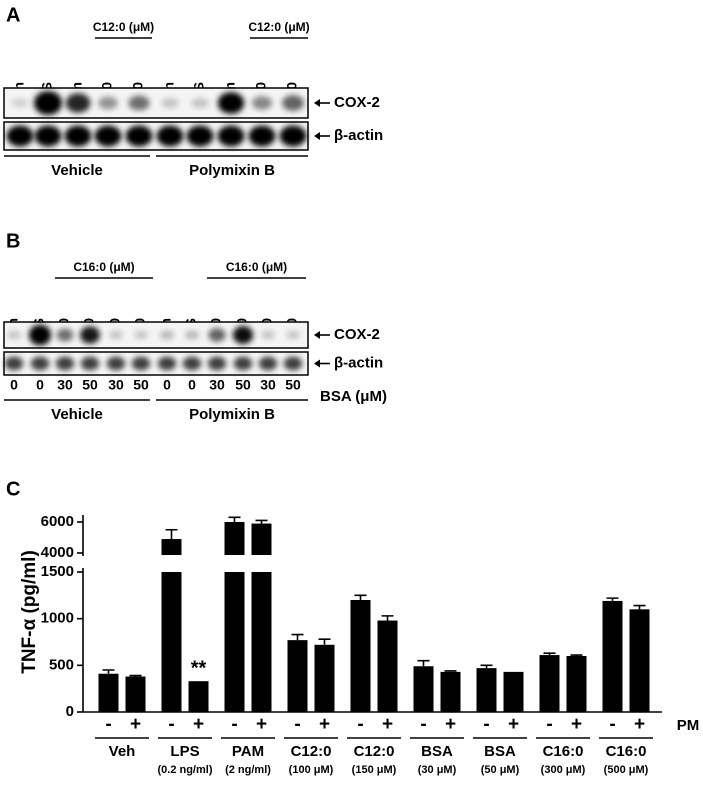  I want to click on x-tick-sublabel: (500 μM), so click(626, 770).